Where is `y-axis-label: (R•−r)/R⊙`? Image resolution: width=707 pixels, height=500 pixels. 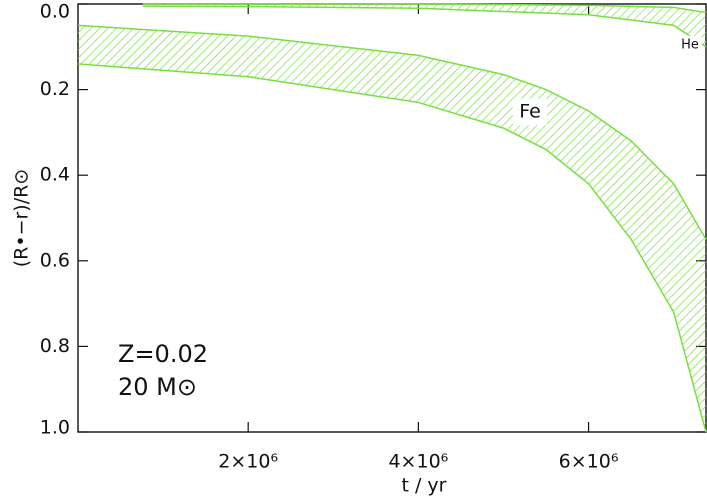
y-axis-label: (R•−r)/R⊙ is located at coordinates (22, 218).